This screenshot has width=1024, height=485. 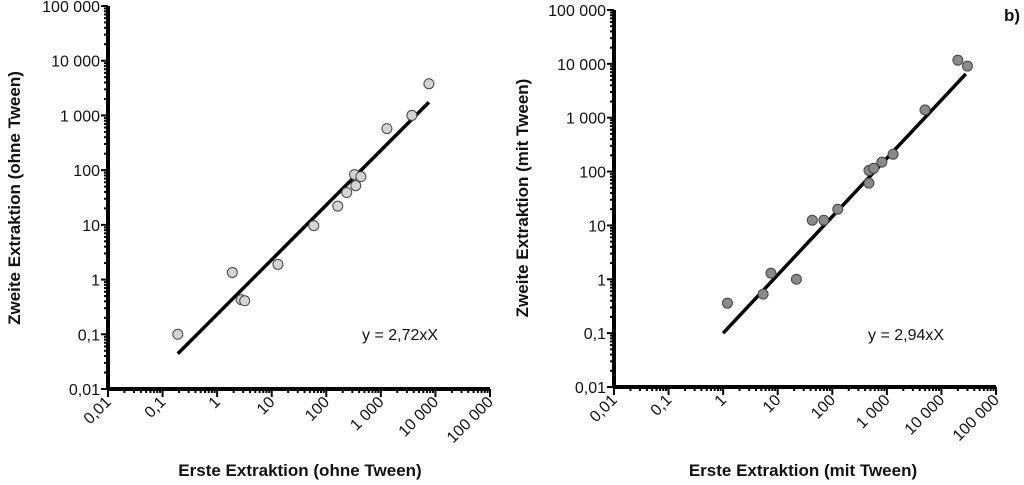 I want to click on panel-label: b), so click(x=1012, y=15).